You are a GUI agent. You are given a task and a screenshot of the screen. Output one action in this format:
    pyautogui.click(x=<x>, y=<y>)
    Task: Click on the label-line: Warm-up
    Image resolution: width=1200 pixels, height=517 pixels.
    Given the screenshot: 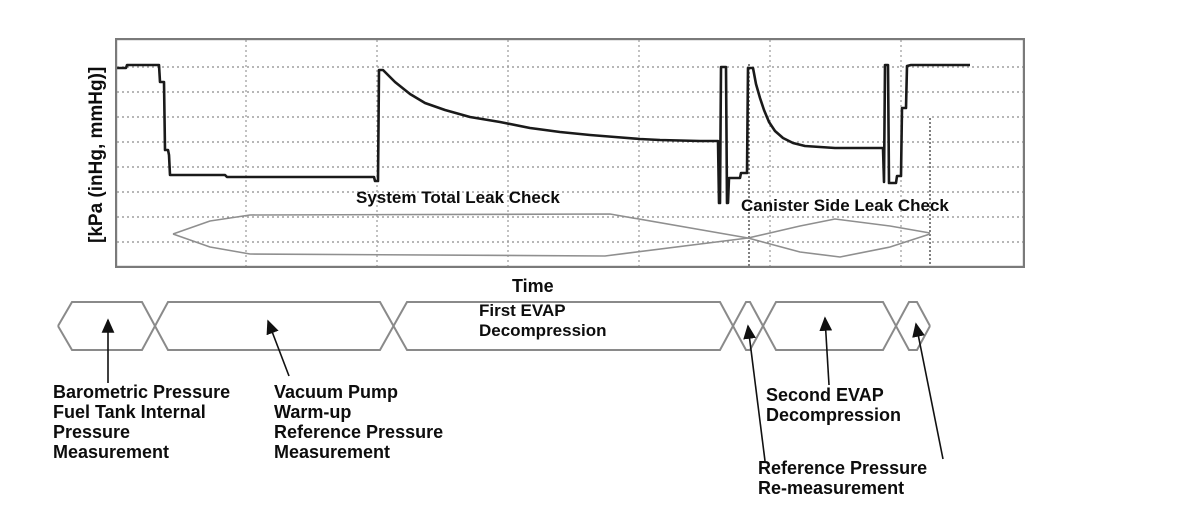 What is the action you would take?
    pyautogui.click(x=313, y=412)
    